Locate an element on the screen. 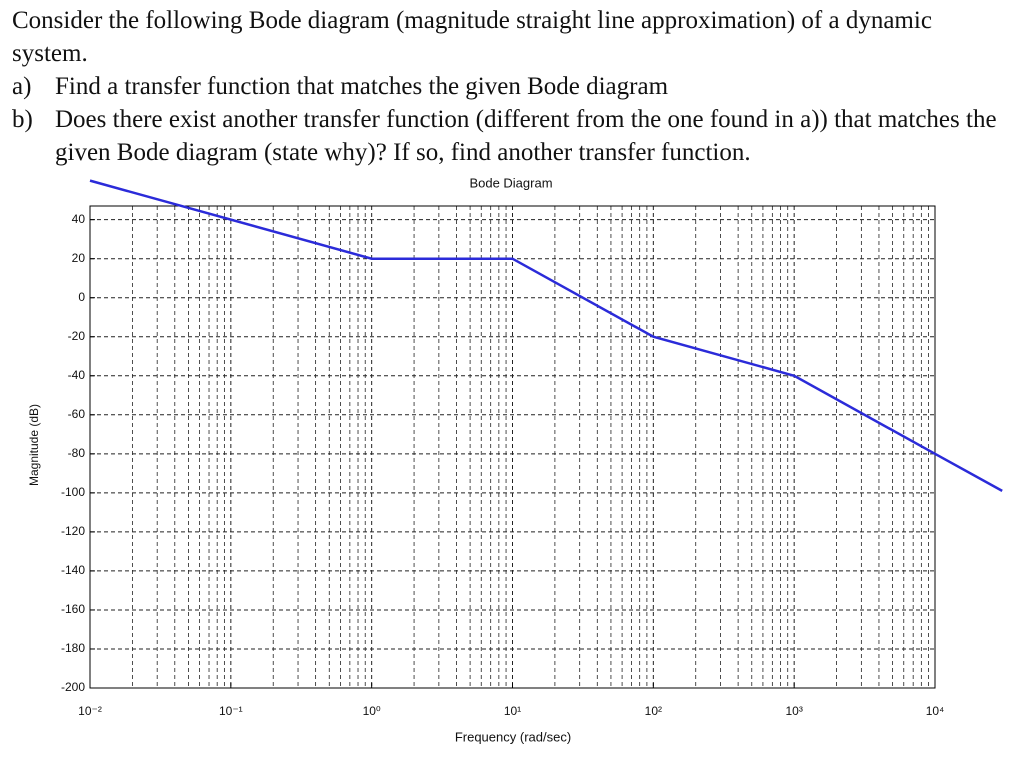 This screenshot has height=769, width=1024. y-tick-label: -140 is located at coordinates (73, 570).